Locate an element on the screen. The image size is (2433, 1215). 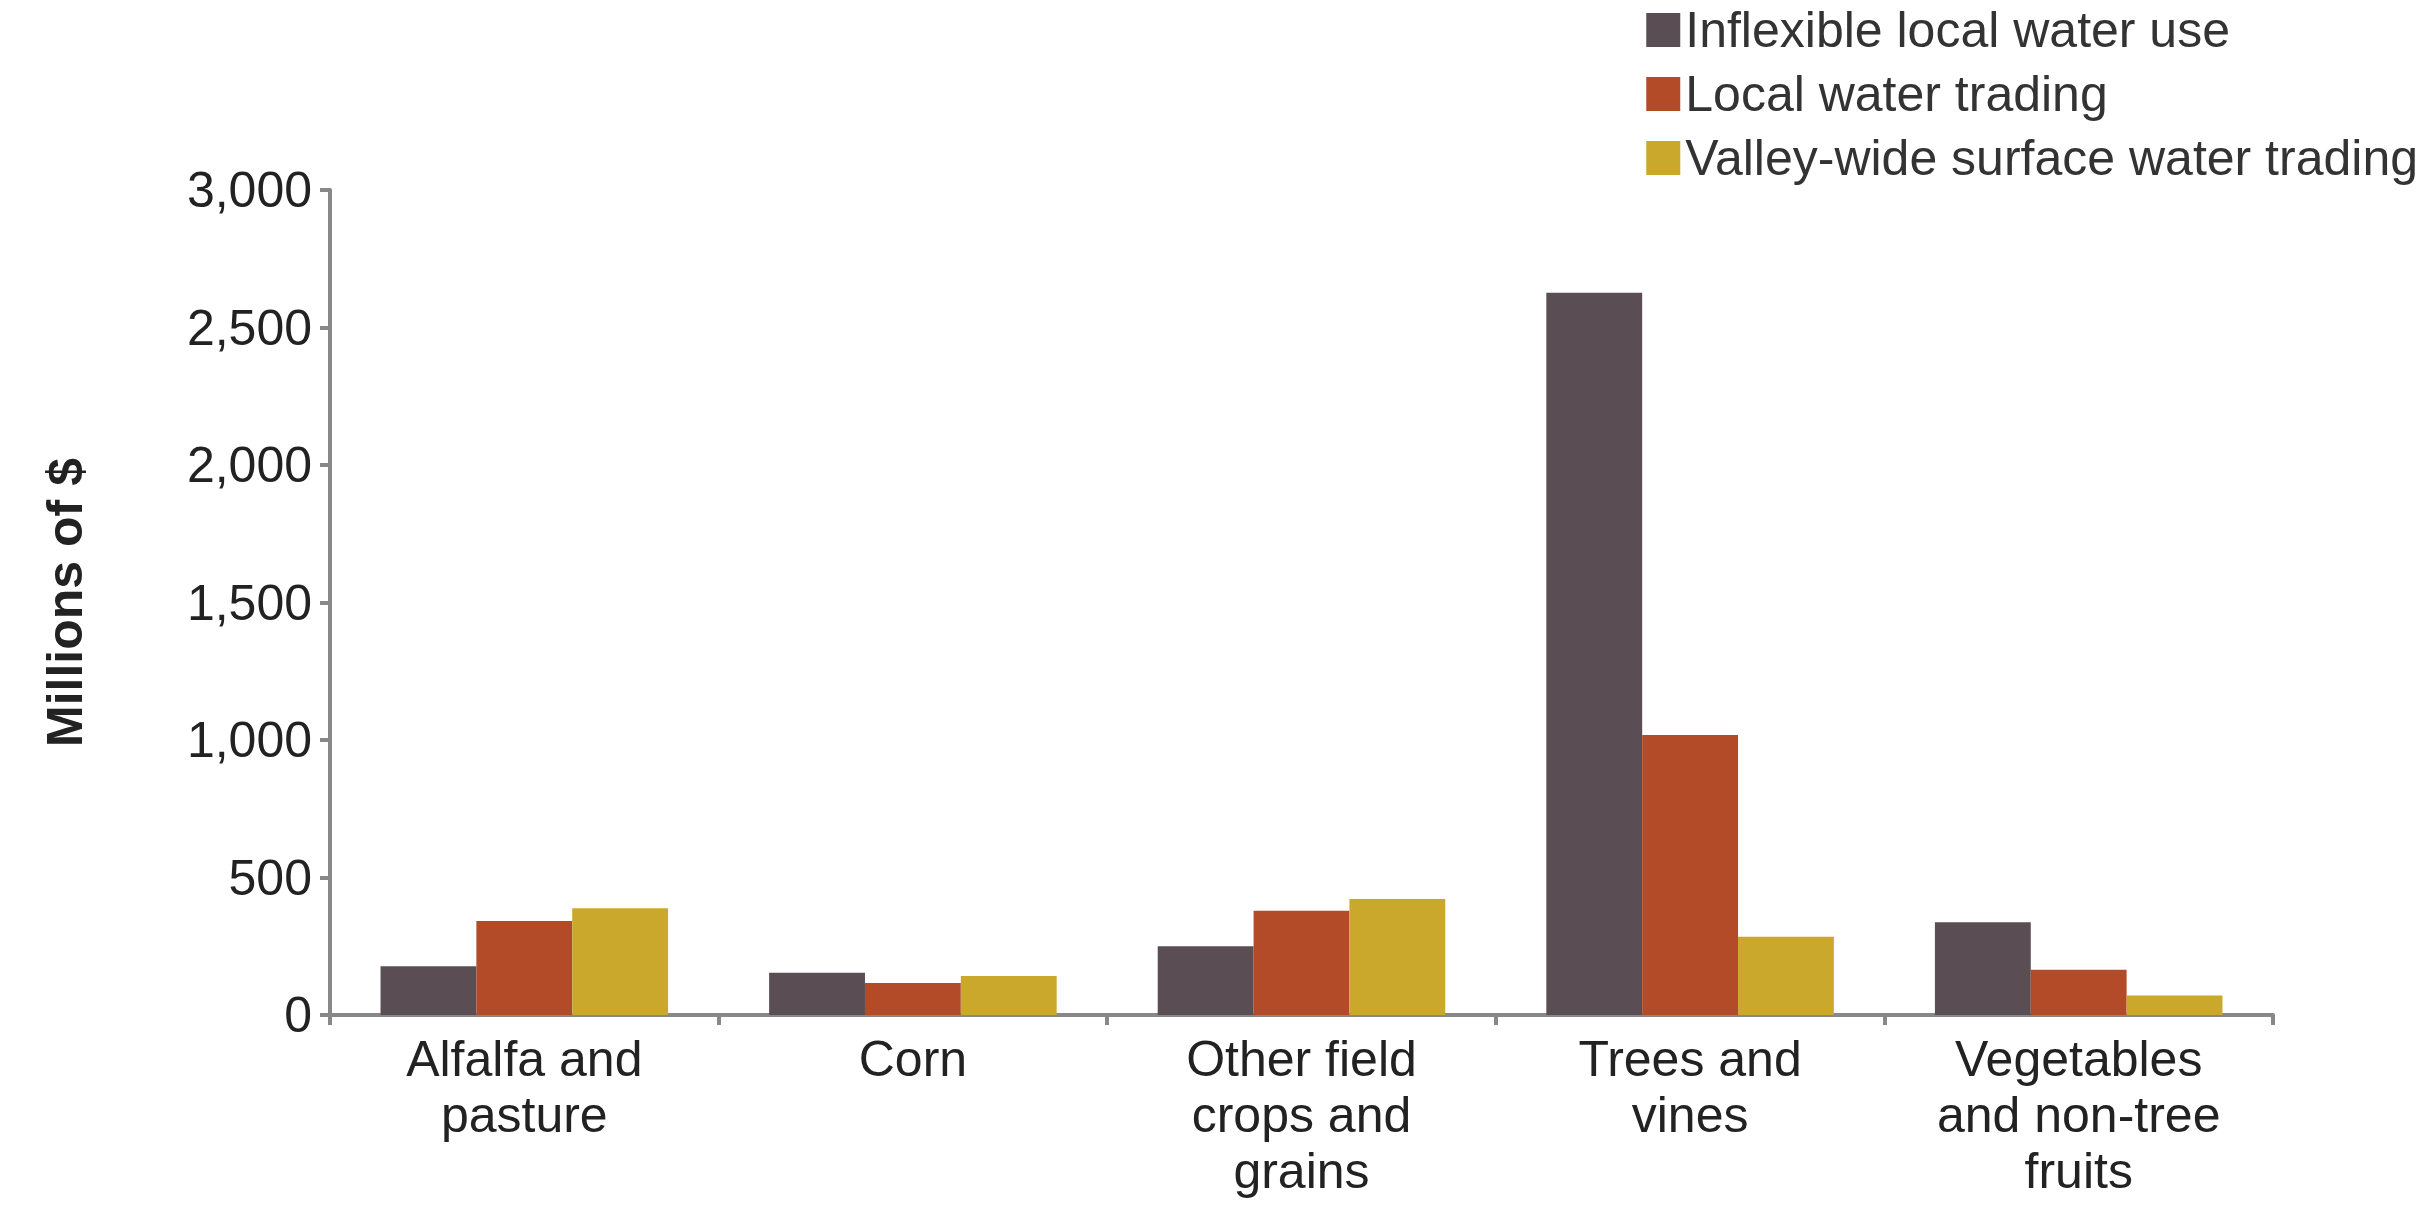
x-tick-label: Alfalfa and pasture is located at coordinates (524, 1087).